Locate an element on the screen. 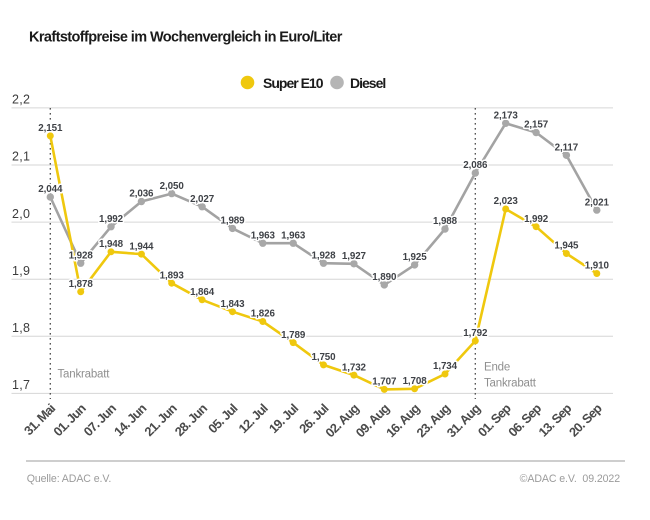 The width and height of the screenshot is (650, 520). svg-text: 1,927 is located at coordinates (354, 256).